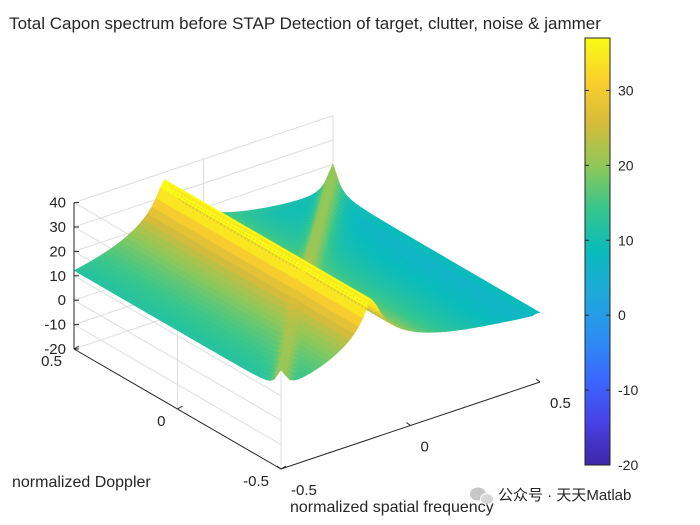 Image resolution: width=700 pixels, height=525 pixels. Describe the element at coordinates (55, 349) in the screenshot. I see `z-tick-label: -20` at that location.